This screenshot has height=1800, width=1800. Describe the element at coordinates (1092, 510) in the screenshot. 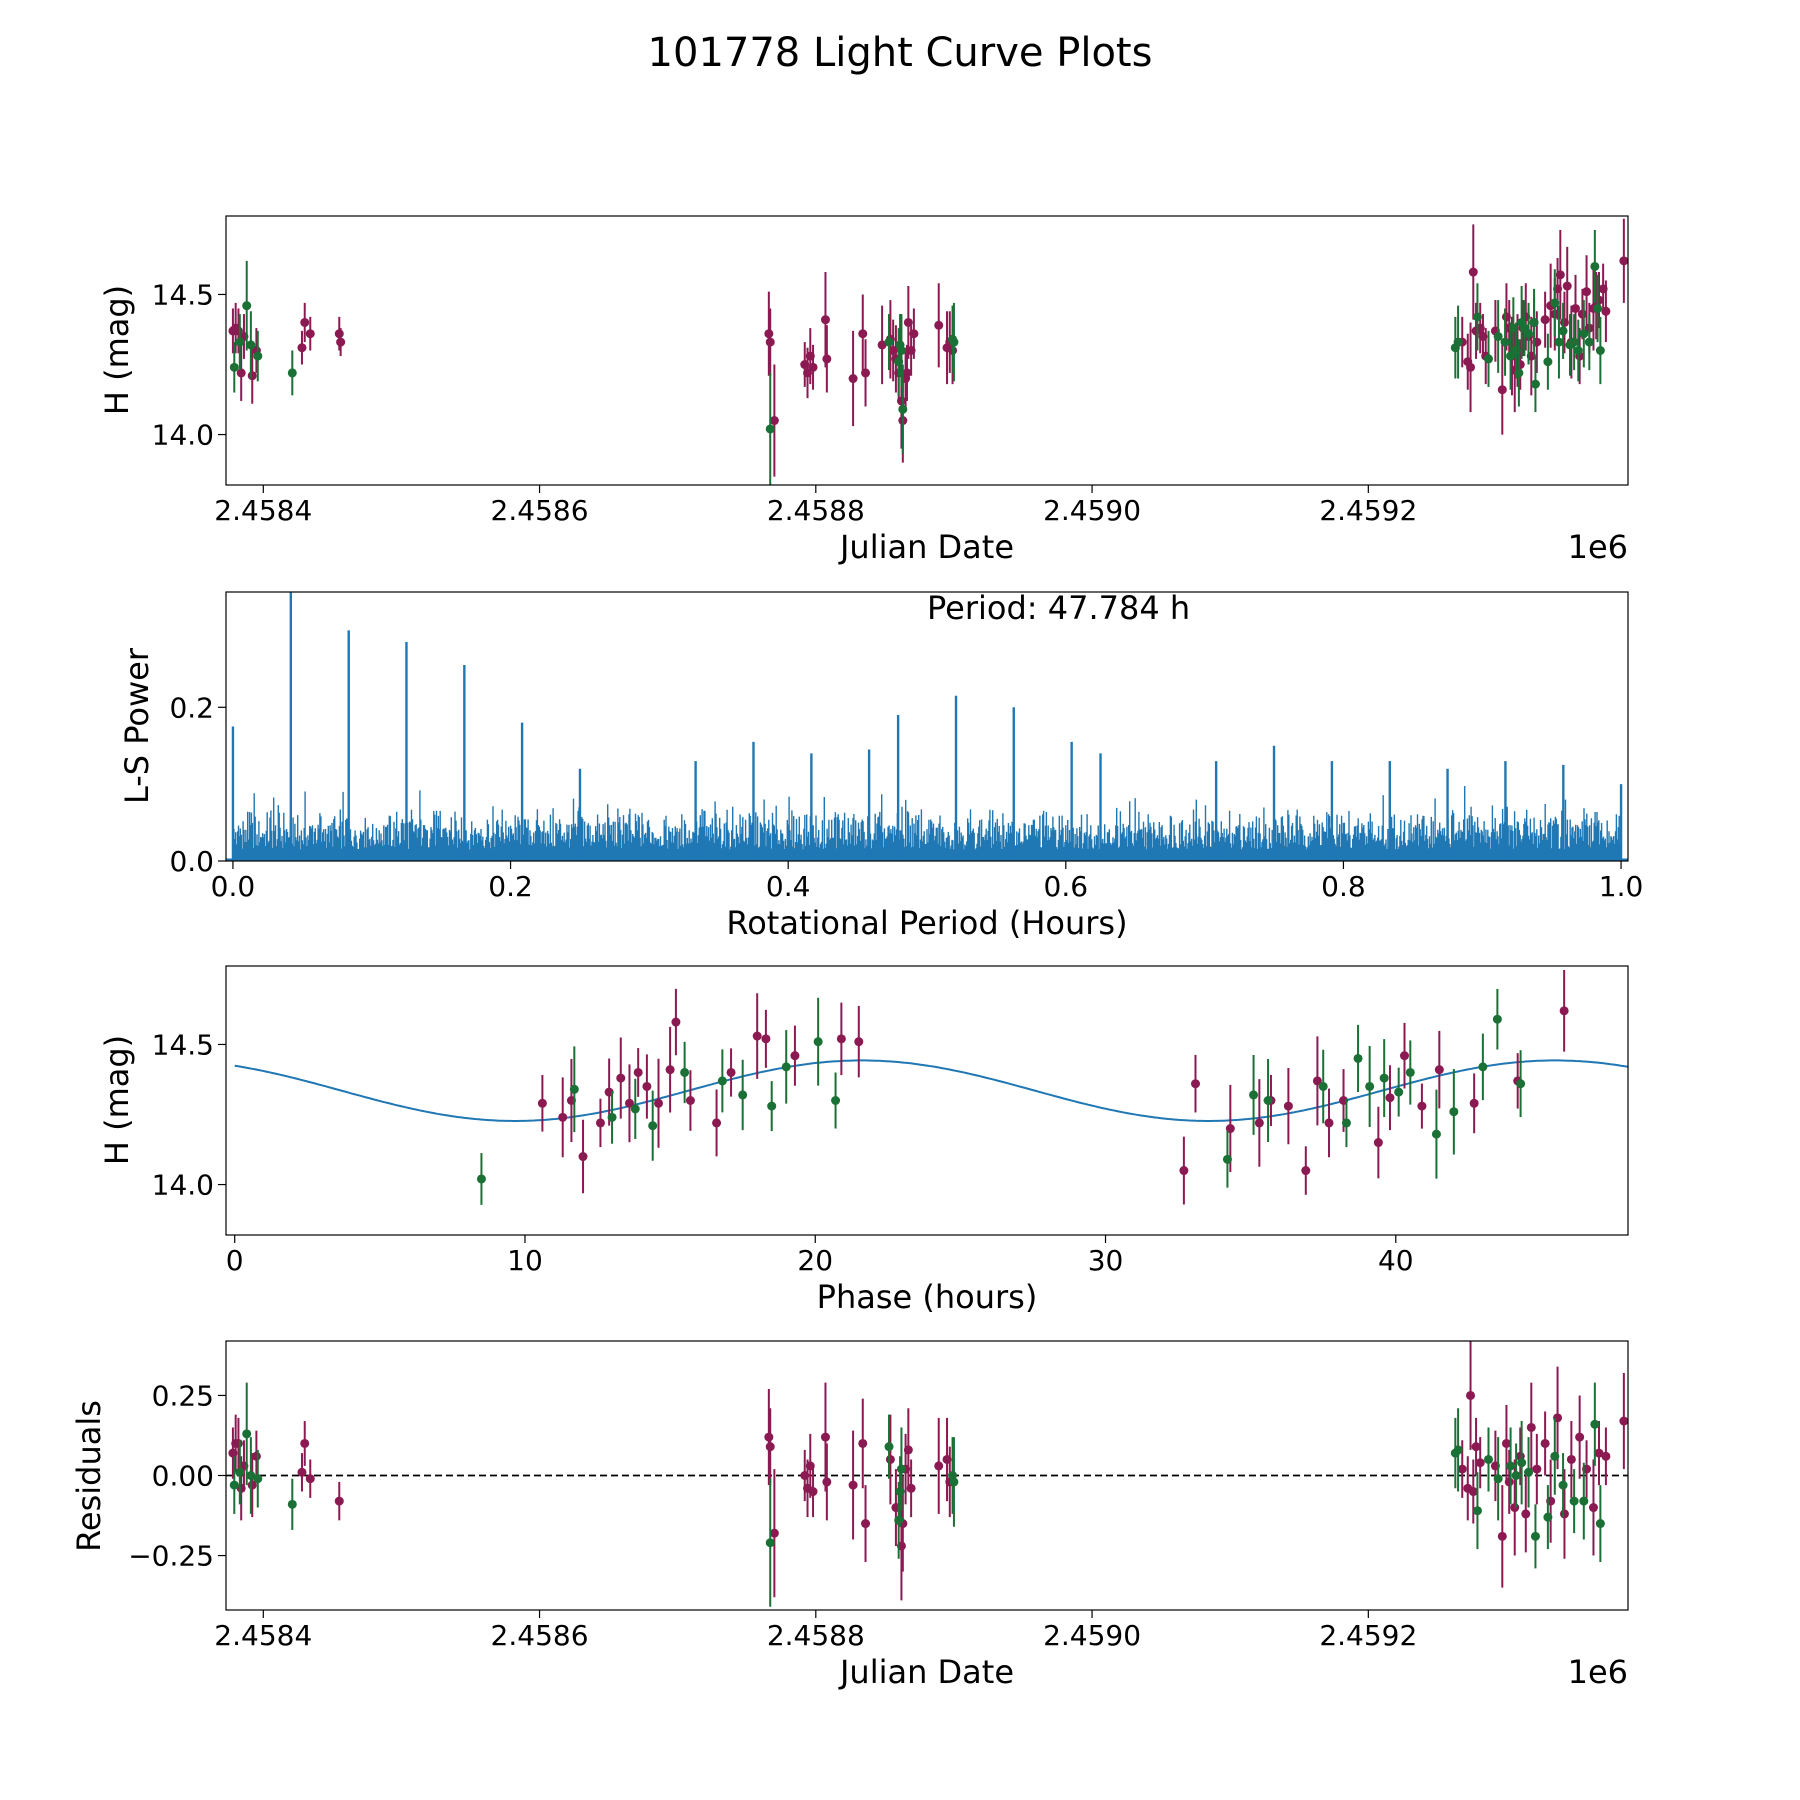

I see `lightcurve-xtick-label: 2.4590` at that location.